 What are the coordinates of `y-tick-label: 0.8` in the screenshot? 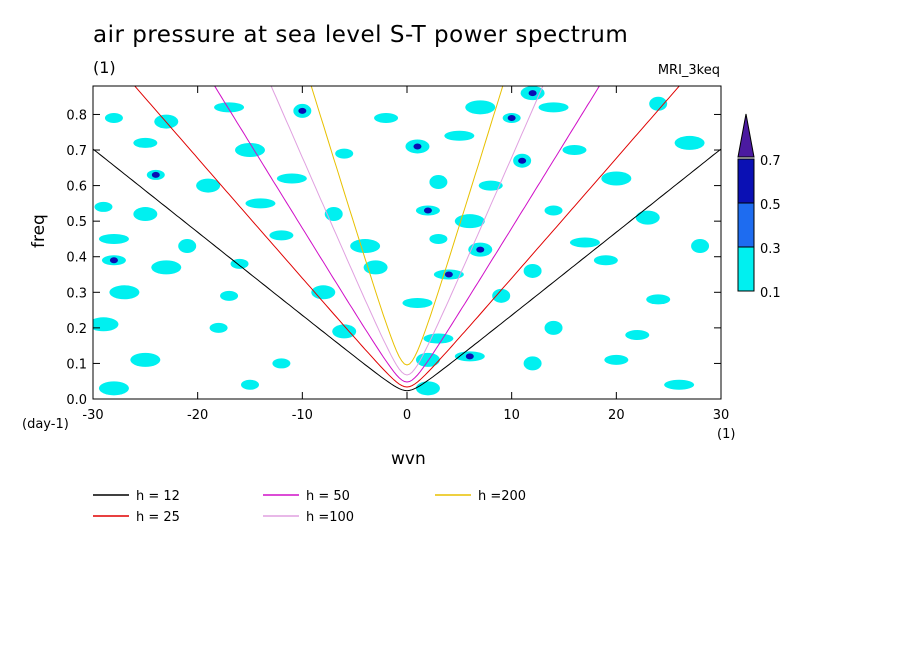 It's located at (76, 115).